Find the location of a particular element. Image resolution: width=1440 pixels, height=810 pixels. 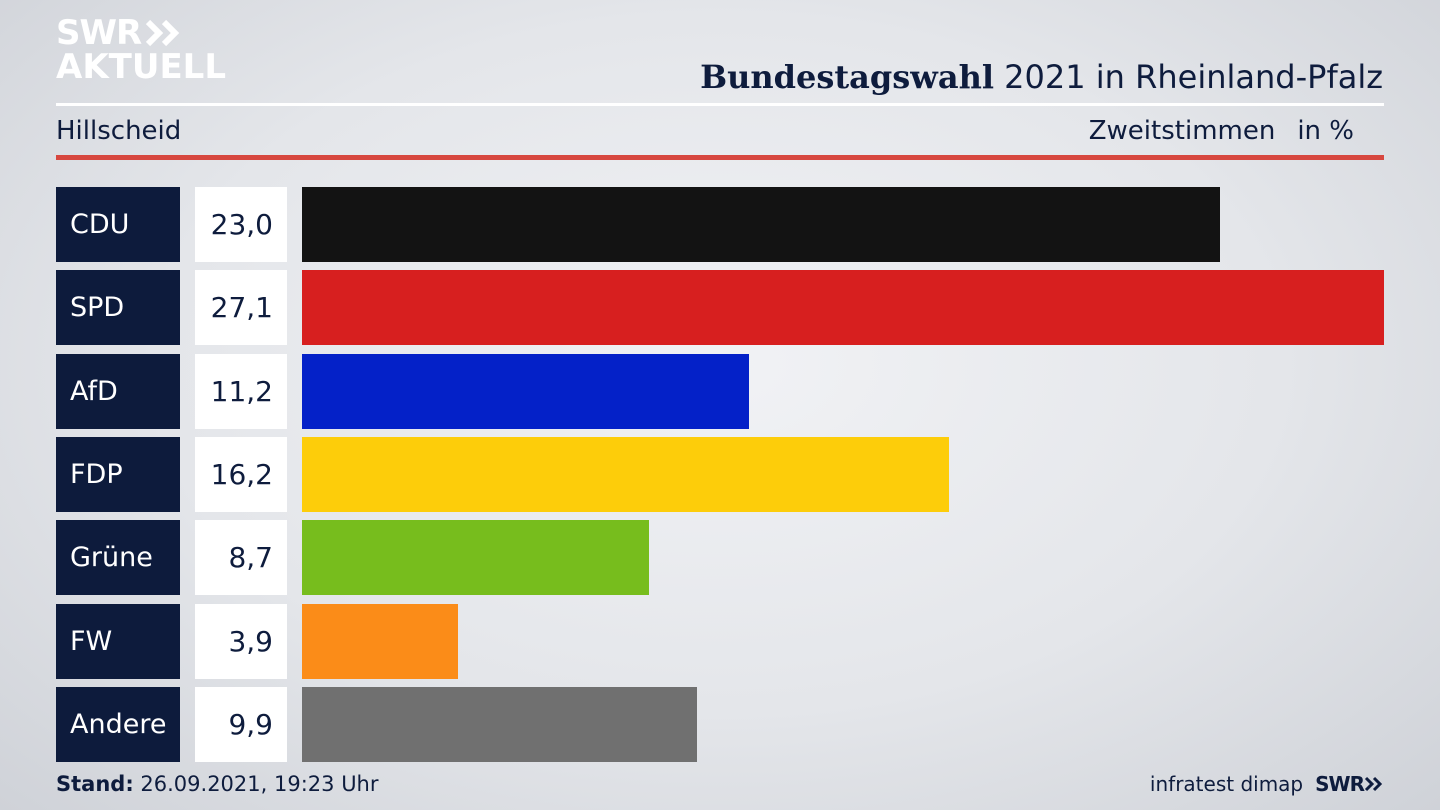

page-title: Bundestagswahl 2021 in Rheinland-Pfalz is located at coordinates (1041, 77).